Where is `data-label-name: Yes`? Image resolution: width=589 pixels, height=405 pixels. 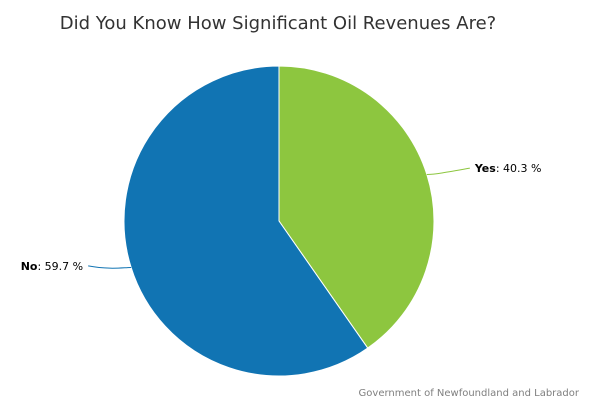
data-label-name: Yes is located at coordinates (485, 168).